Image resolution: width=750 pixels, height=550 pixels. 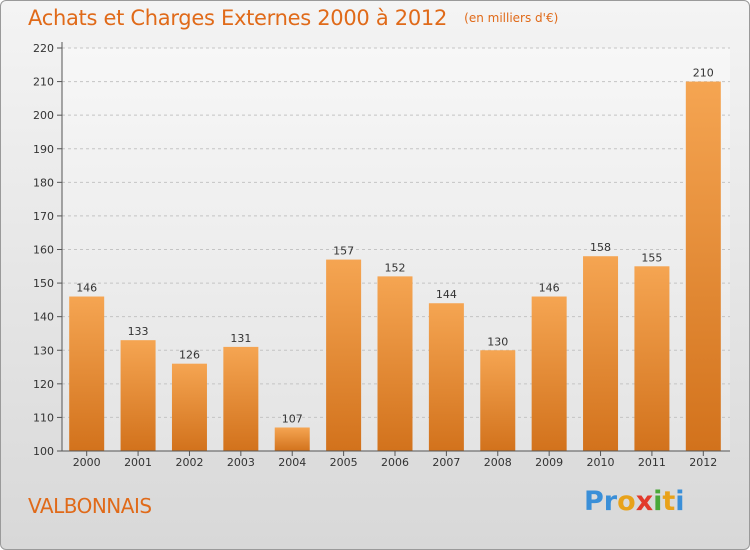 What do you see at coordinates (601, 462) in the screenshot?
I see `x-tick-label: 2010` at bounding box center [601, 462].